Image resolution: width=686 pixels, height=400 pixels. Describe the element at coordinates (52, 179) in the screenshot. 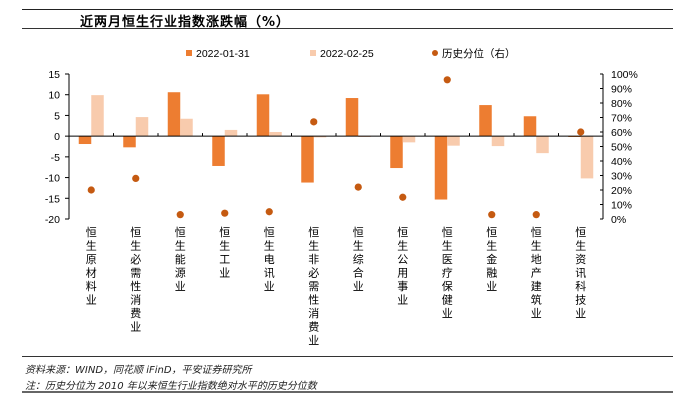

I see `left-tick-label: -10` at that location.